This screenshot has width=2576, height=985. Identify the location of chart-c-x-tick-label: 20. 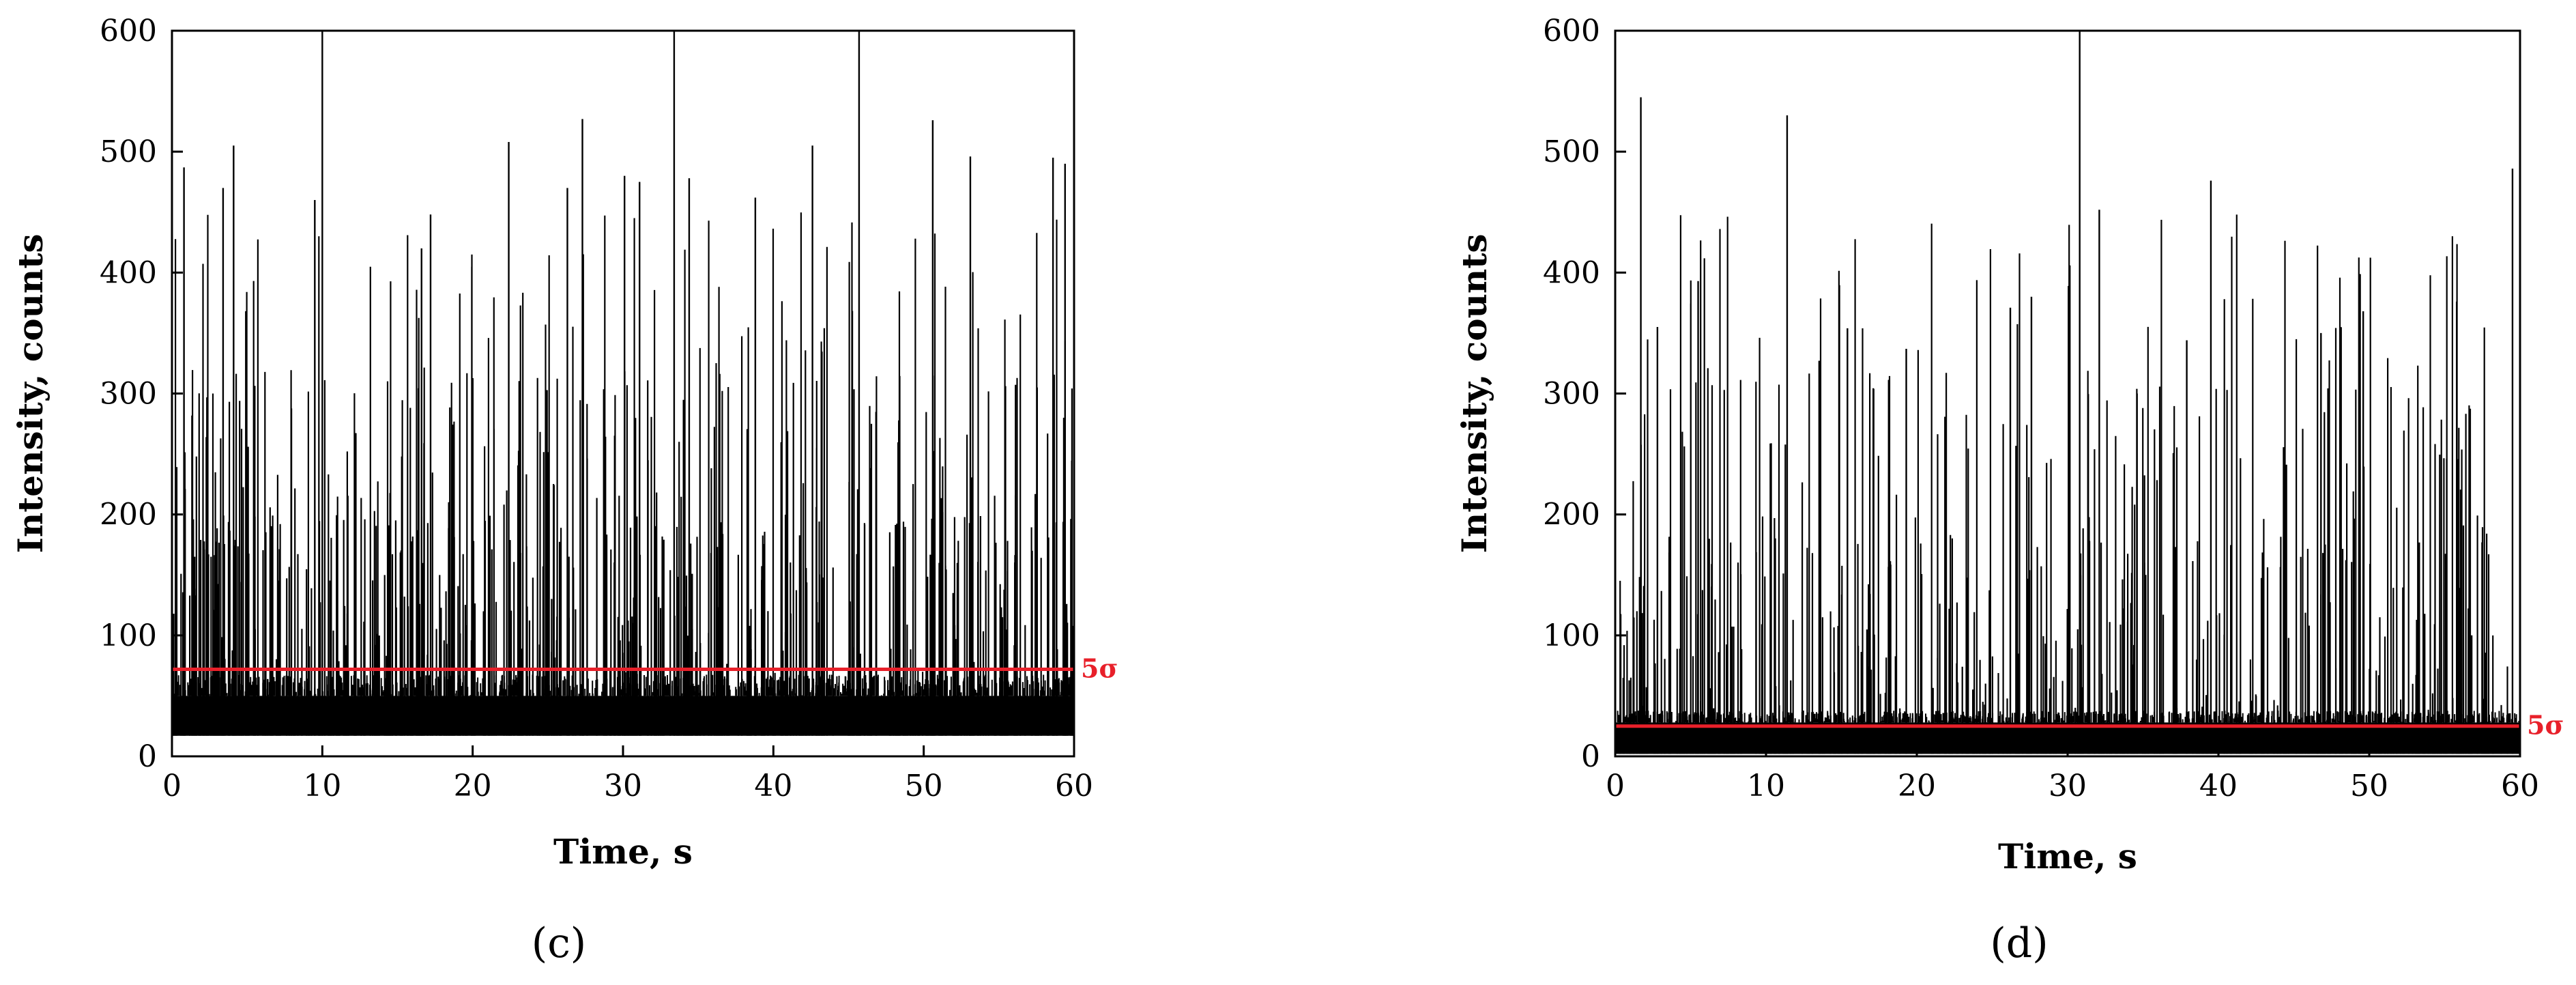
(473, 786).